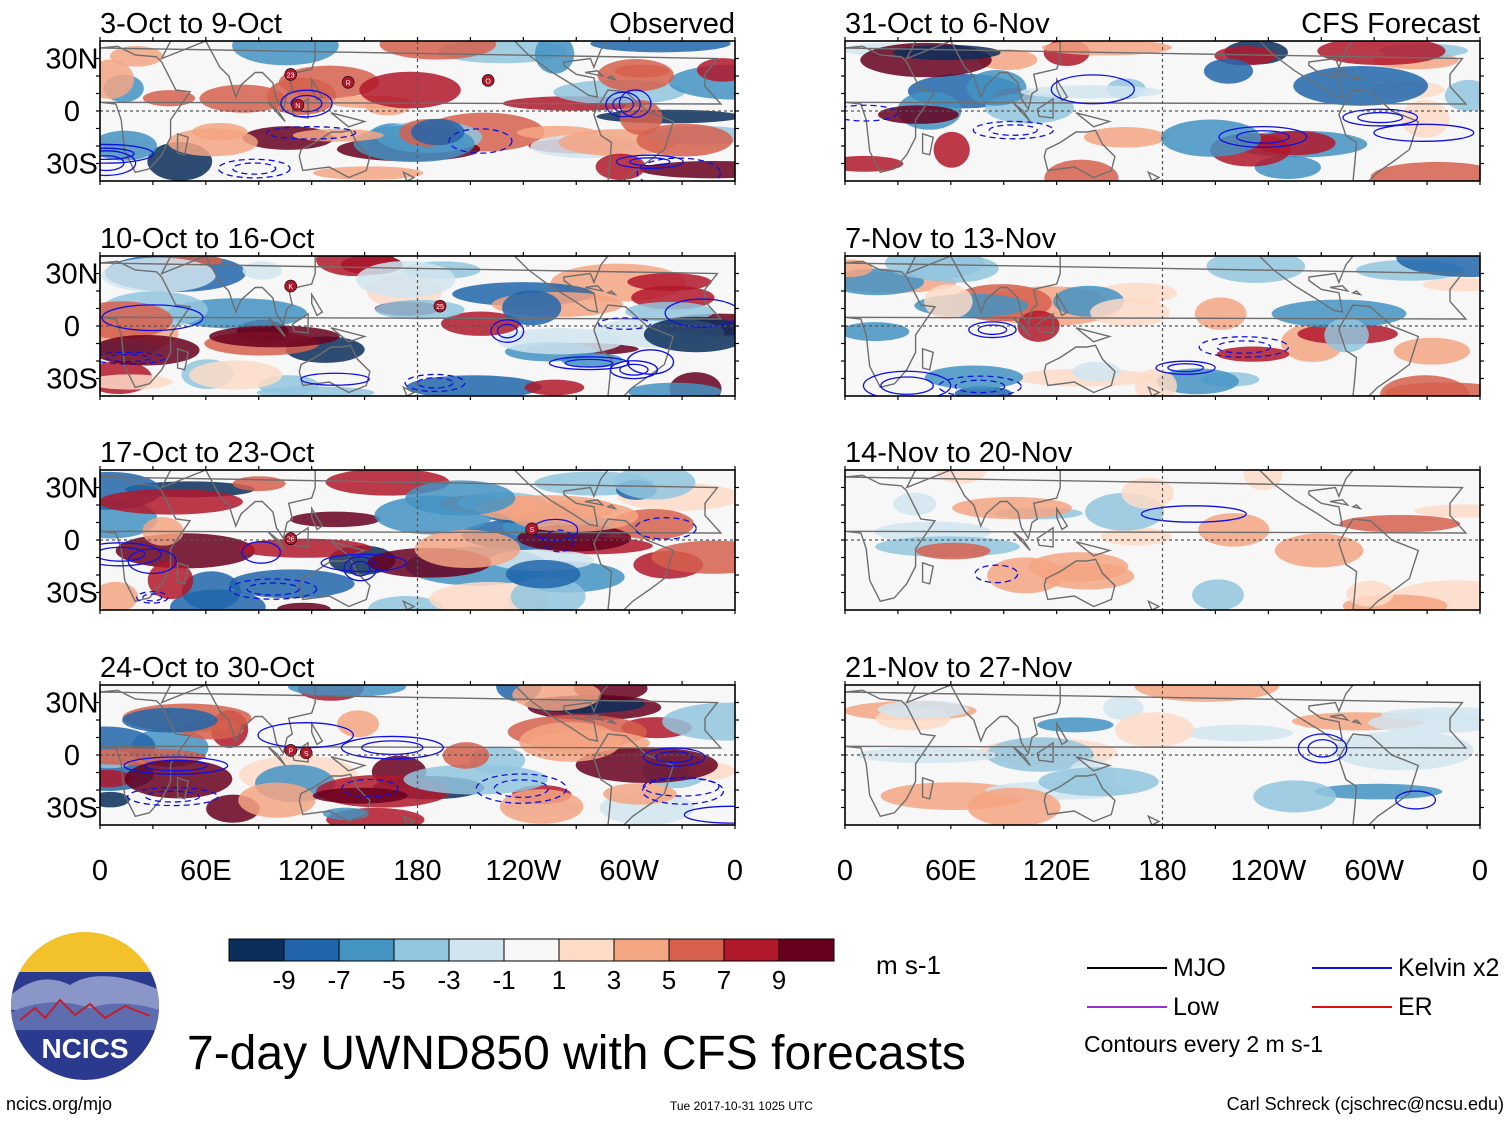  What do you see at coordinates (1162, 96) in the screenshot?
I see `map-panel: 31-Oct to 6-Nov CFS Forecast` at bounding box center [1162, 96].